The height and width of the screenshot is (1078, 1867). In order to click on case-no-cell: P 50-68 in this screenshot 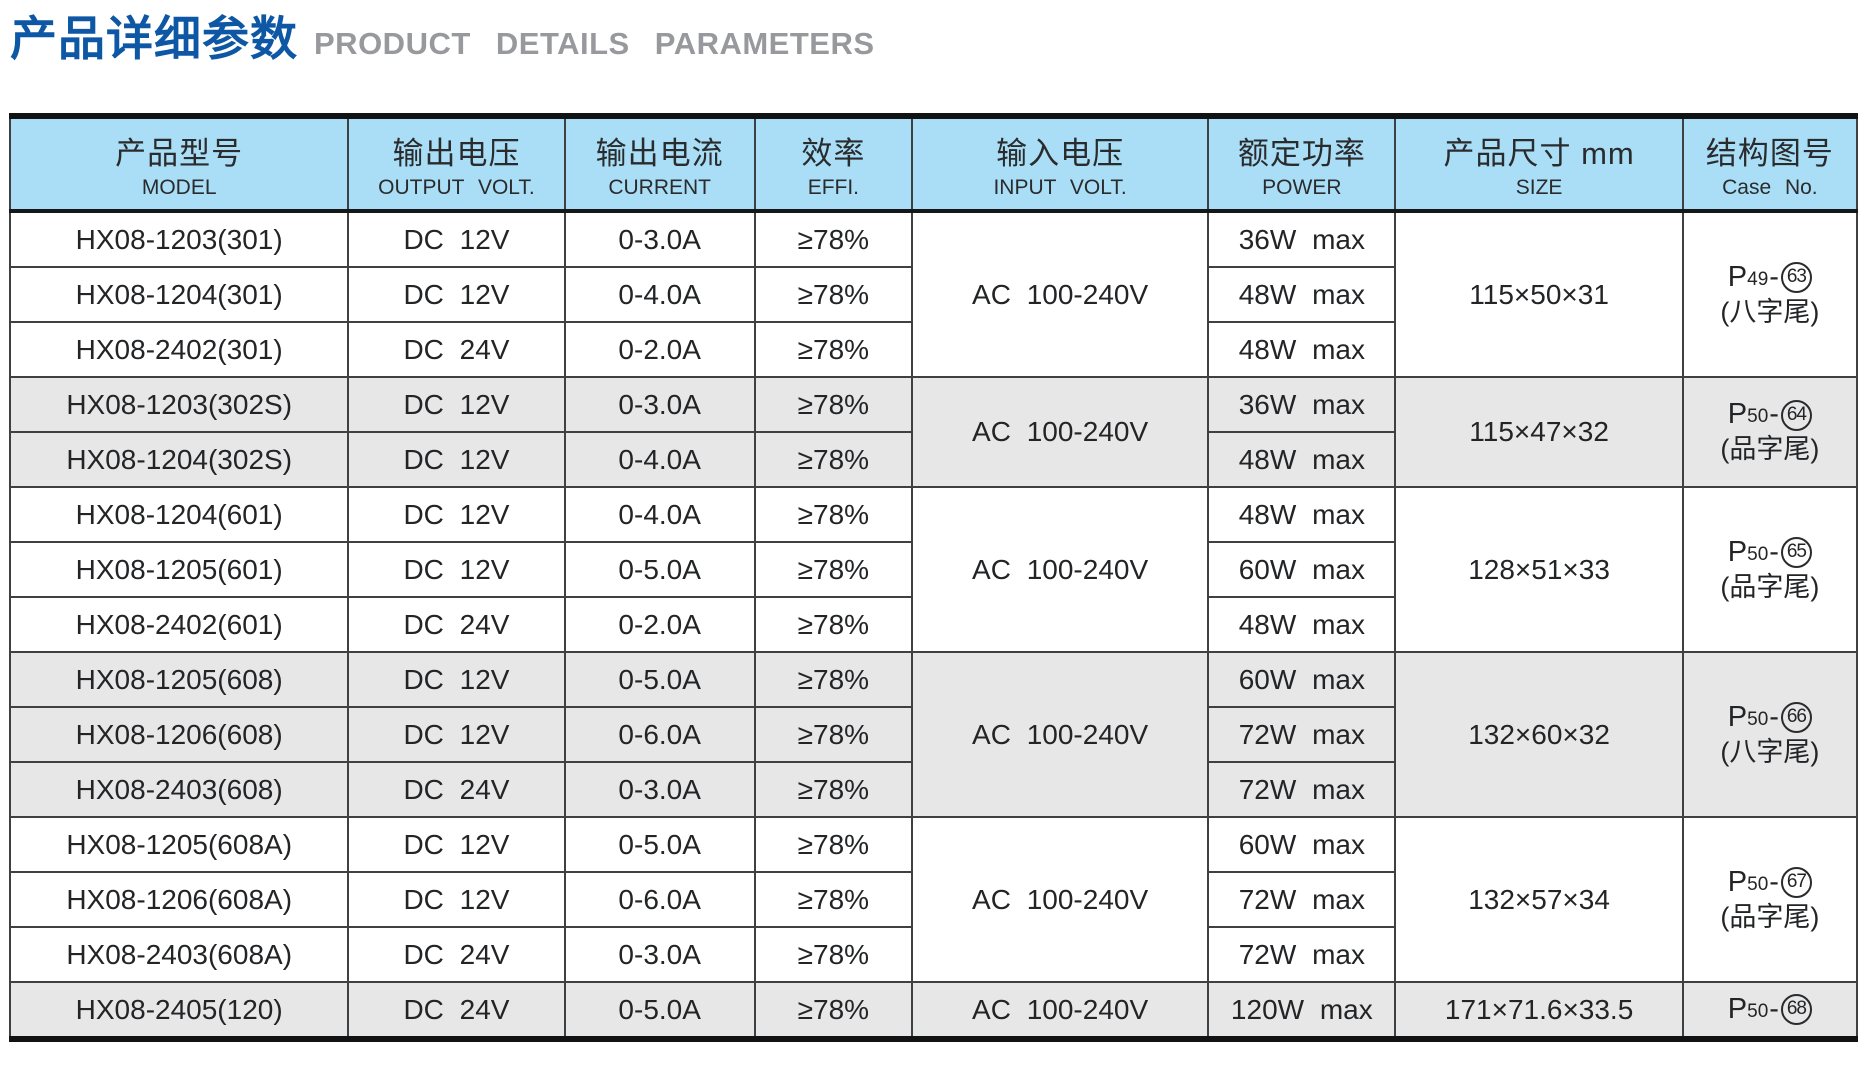, I will do `click(1770, 1010)`.